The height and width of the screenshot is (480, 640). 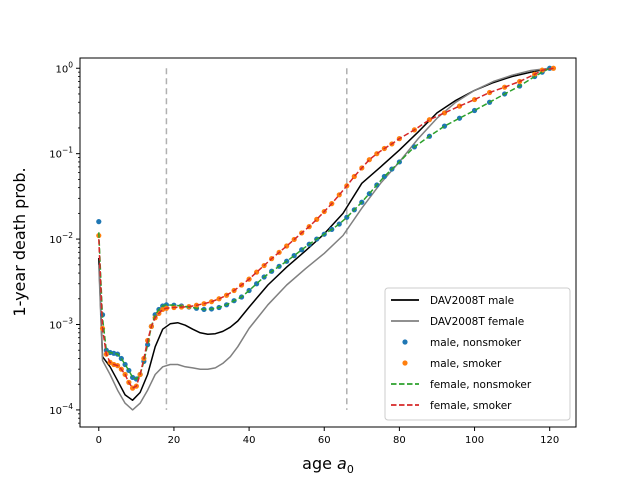 I want to click on x-axis-label-text: age, so click(x=317, y=463).